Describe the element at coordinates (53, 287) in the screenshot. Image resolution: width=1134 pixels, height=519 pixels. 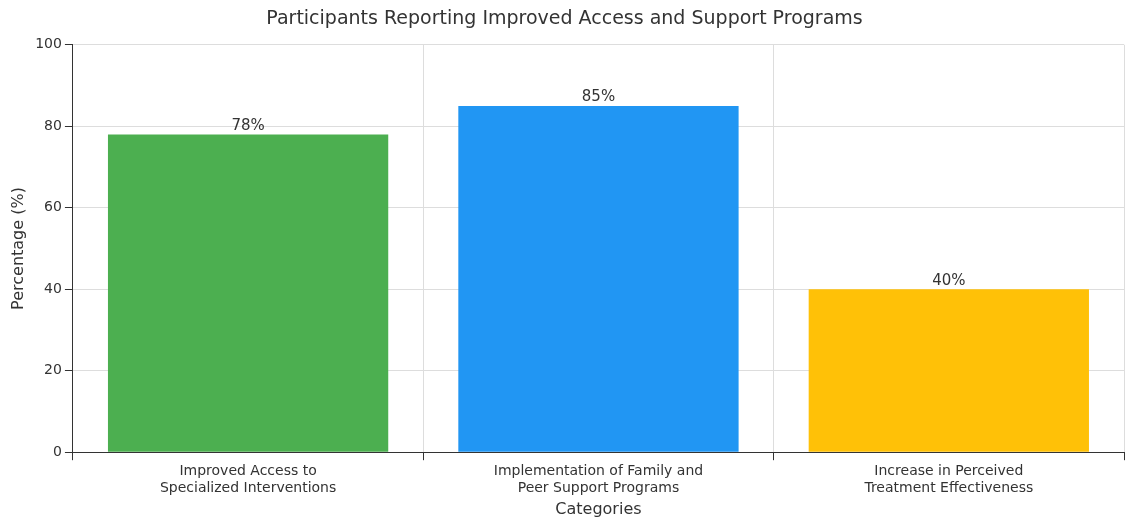
I see `y-tick-label: 40` at that location.